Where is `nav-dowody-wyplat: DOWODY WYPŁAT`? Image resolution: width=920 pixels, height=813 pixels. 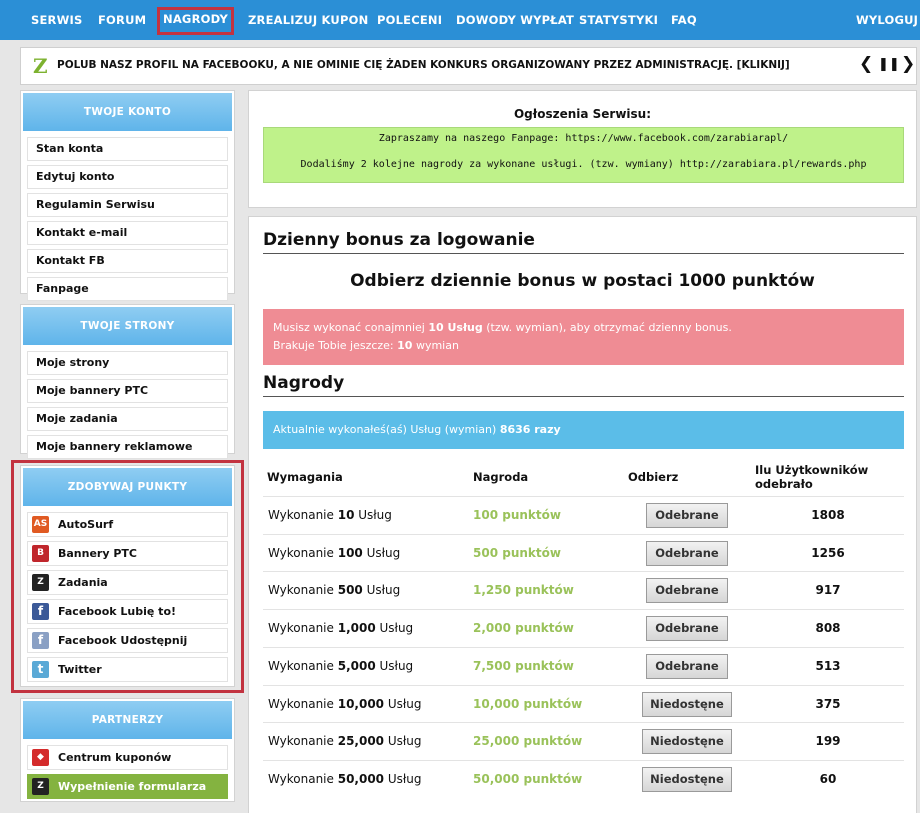
nav-dowody-wyplat: DOWODY WYPŁAT is located at coordinates (515, 20).